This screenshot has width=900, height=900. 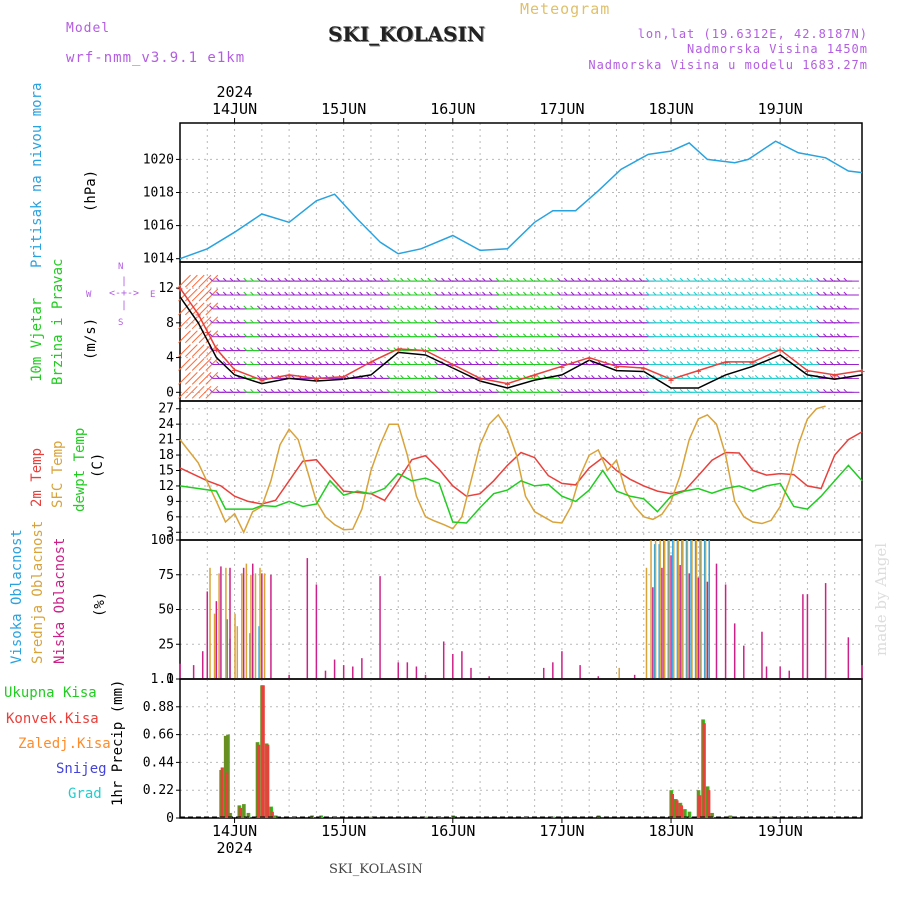 What do you see at coordinates (170, 501) in the screenshot?
I see `ytick-label: 9` at bounding box center [170, 501].